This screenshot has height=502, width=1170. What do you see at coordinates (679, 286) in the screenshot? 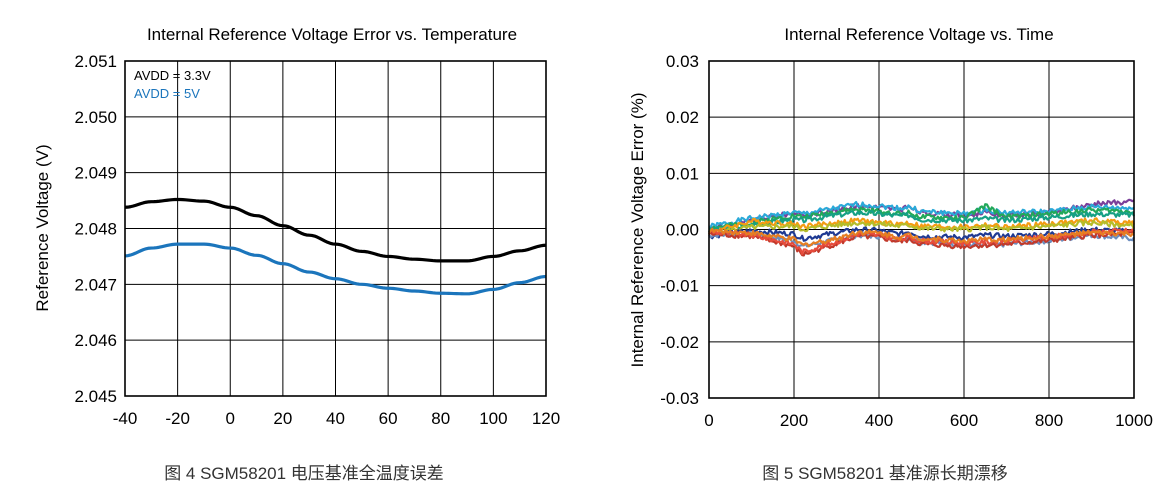
I see `right-y-tick-label: -0.01` at bounding box center [679, 286].